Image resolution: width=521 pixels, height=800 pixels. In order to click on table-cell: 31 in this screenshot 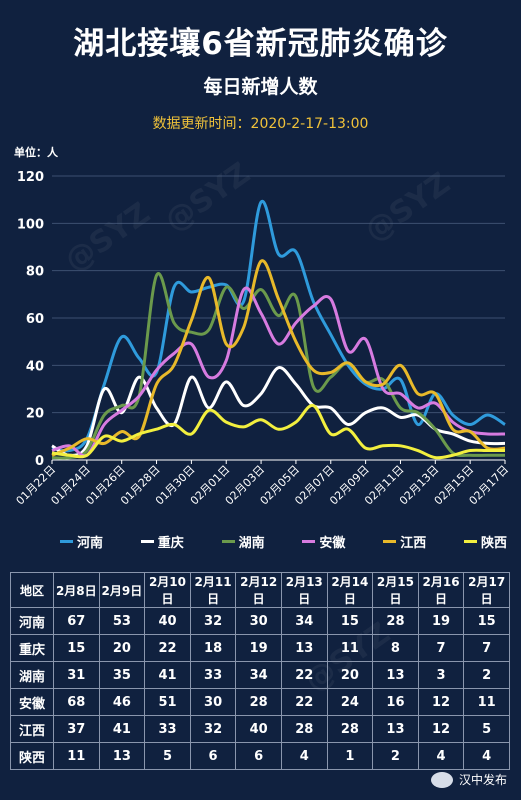, I will do `click(76, 675)`.